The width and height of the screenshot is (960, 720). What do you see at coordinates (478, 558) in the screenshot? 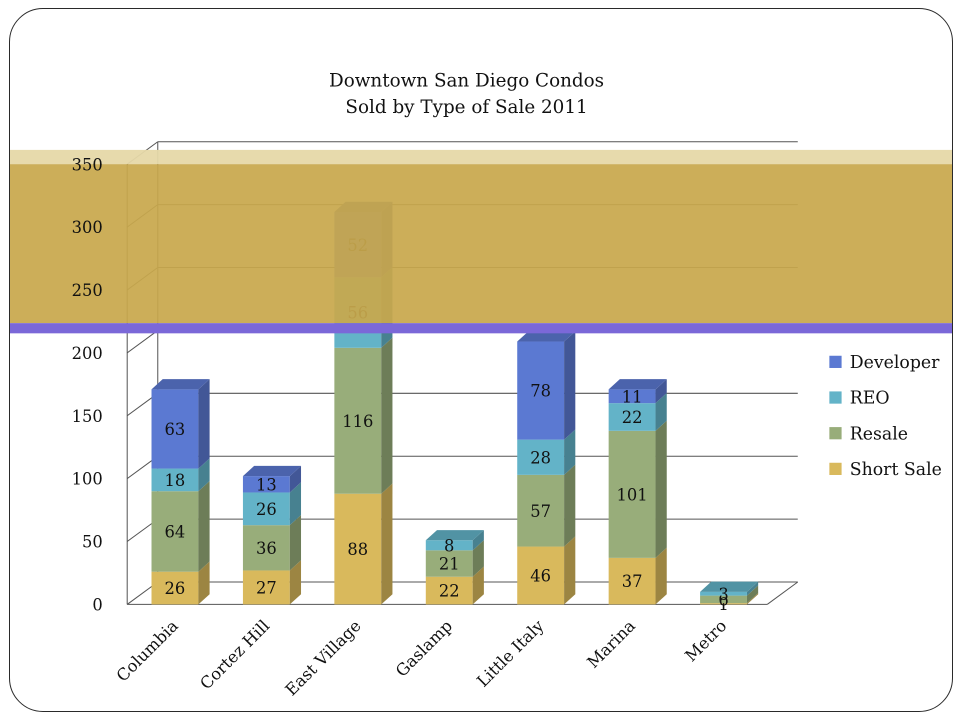
I see `bar-3-series-1-side` at bounding box center [478, 558].